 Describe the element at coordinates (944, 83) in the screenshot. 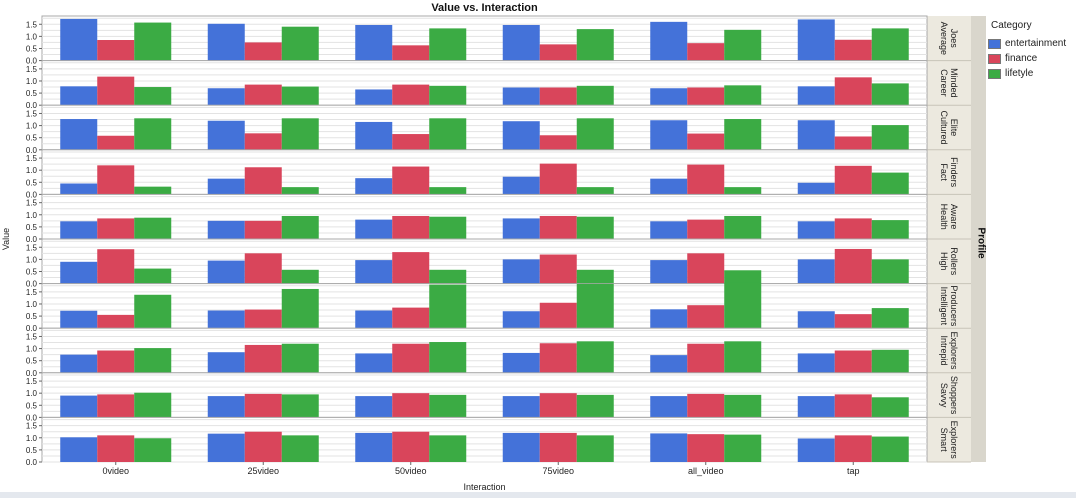

I see `panel-label: Career` at that location.